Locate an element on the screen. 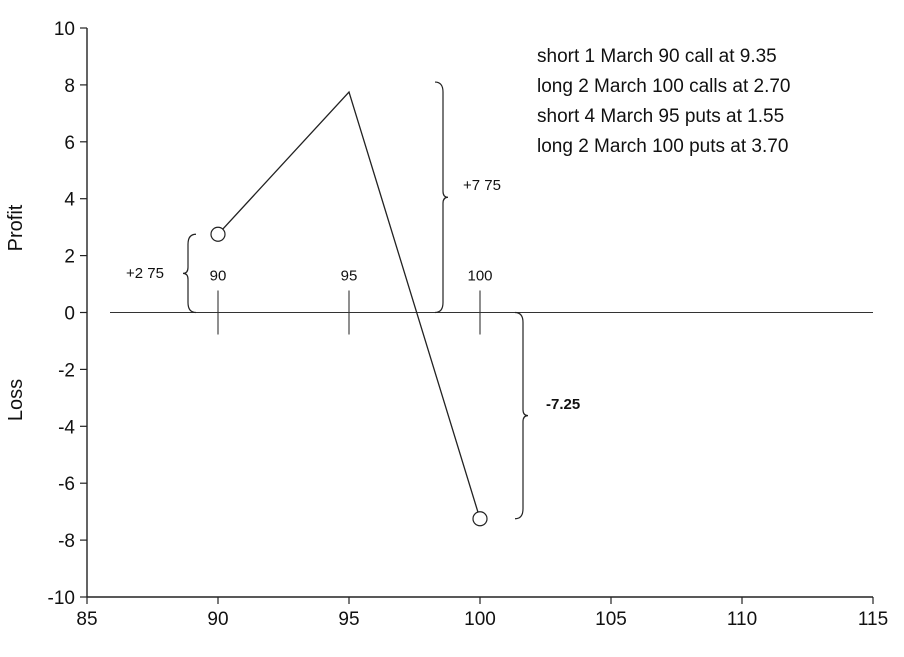 The width and height of the screenshot is (904, 657). x-tick-label: 115 is located at coordinates (873, 619).